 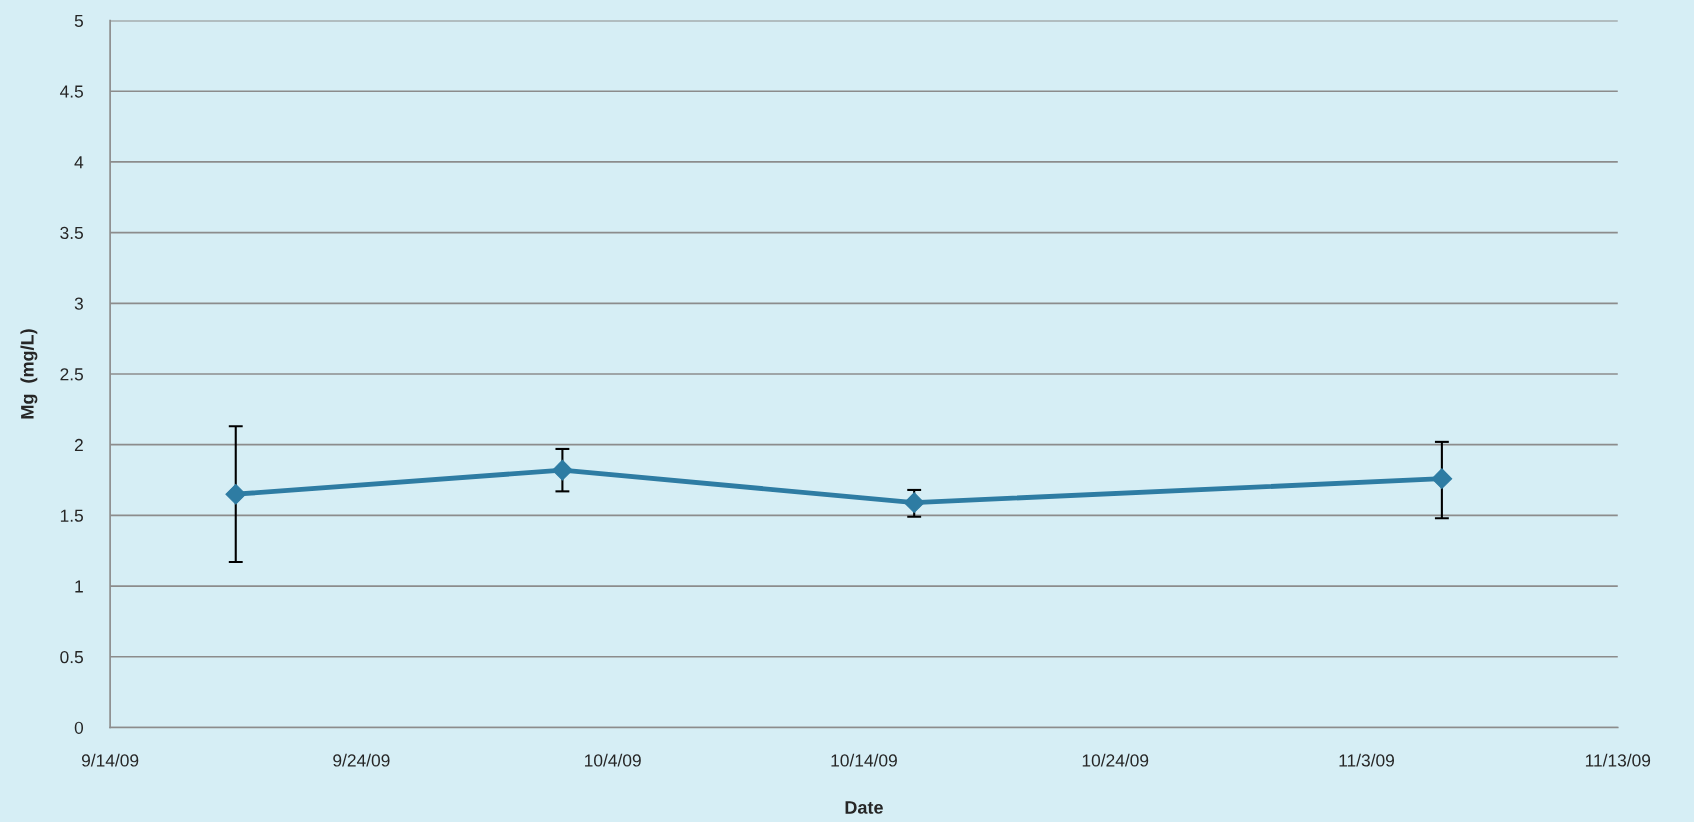 I want to click on y-tick-label: 0.5, so click(x=71, y=657).